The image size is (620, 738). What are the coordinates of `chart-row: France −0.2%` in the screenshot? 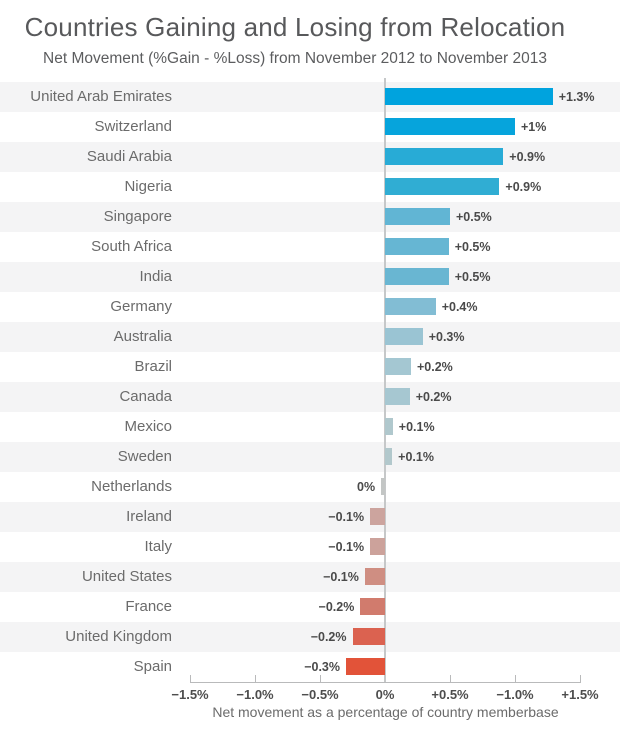 It's located at (310, 607).